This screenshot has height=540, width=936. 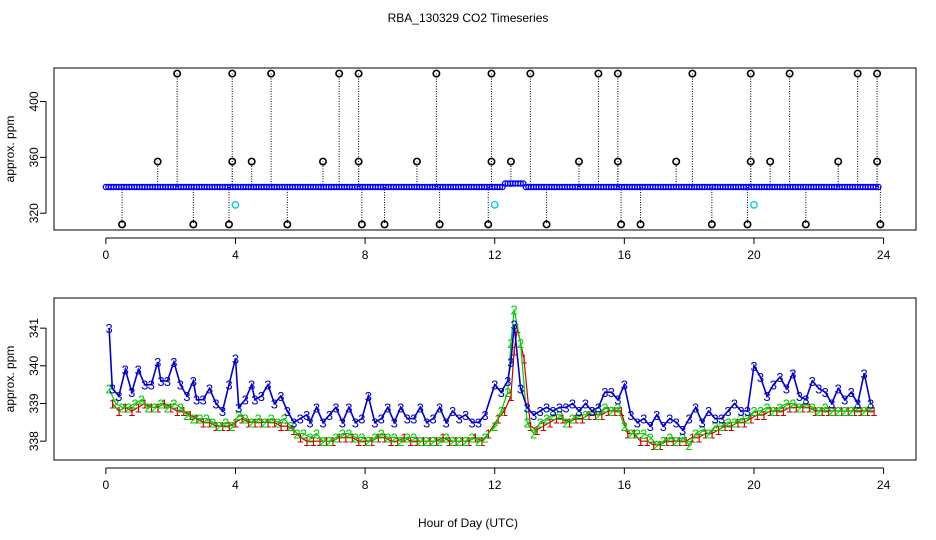 What do you see at coordinates (34, 403) in the screenshot?
I see `bottom-y-tick-label: 339` at bounding box center [34, 403].